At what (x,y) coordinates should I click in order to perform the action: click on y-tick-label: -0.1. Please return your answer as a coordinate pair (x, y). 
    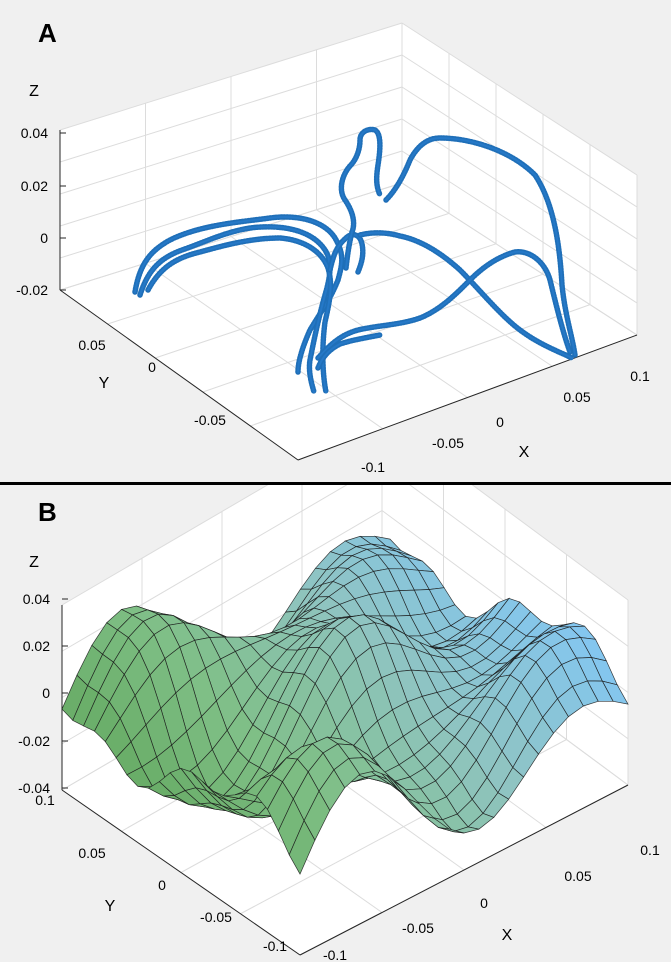
    Looking at the image, I should click on (275, 946).